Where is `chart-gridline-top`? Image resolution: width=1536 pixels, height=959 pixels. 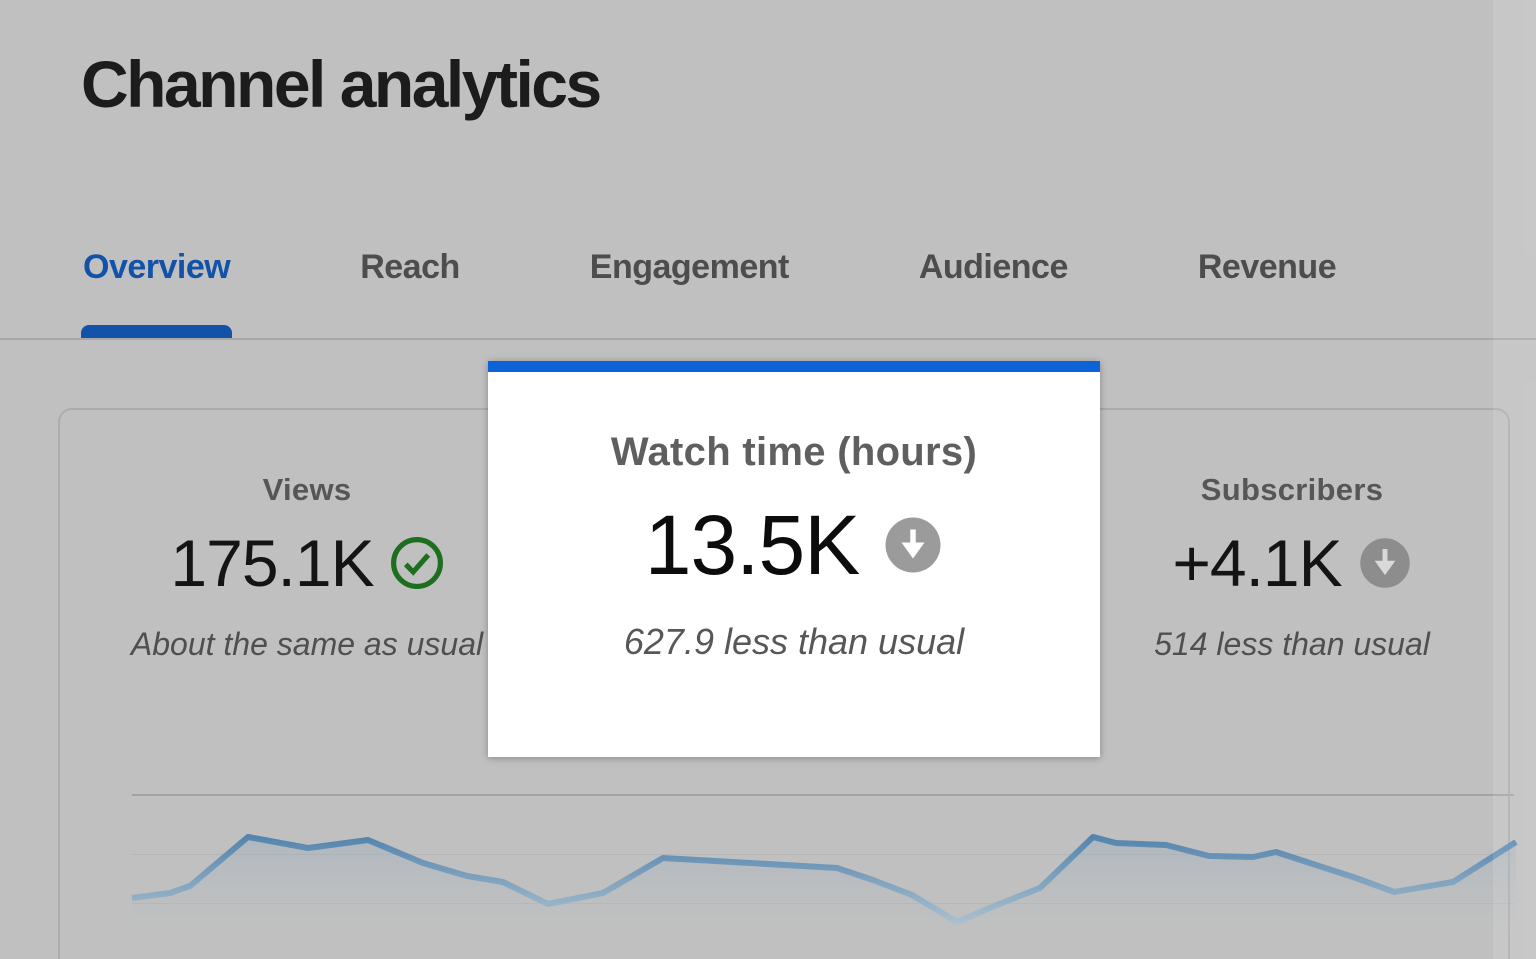
chart-gridline-top is located at coordinates (823, 795).